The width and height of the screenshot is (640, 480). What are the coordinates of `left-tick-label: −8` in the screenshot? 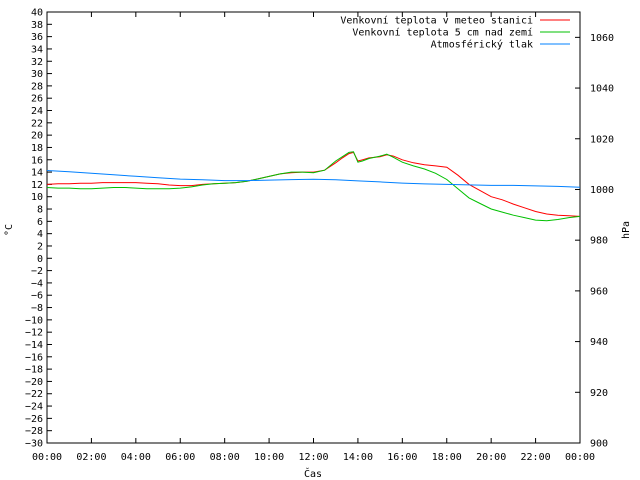 It's located at (37, 308).